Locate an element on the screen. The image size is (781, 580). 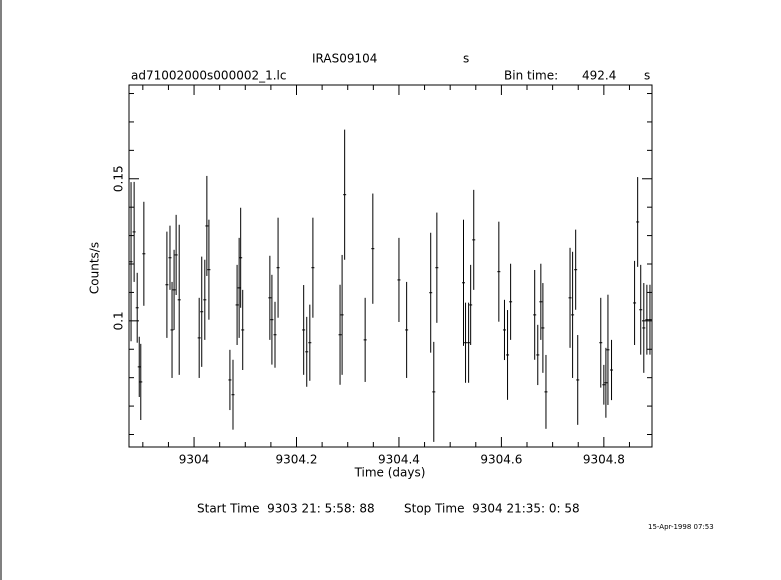
bin-time: 492.4 is located at coordinates (599, 76).